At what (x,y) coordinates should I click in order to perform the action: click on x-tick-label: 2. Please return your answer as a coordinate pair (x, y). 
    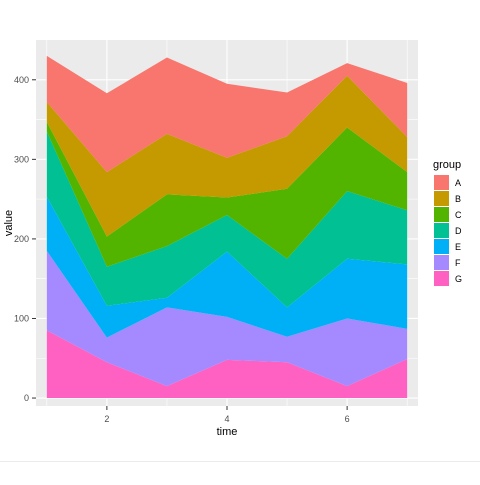
    Looking at the image, I should click on (106, 419).